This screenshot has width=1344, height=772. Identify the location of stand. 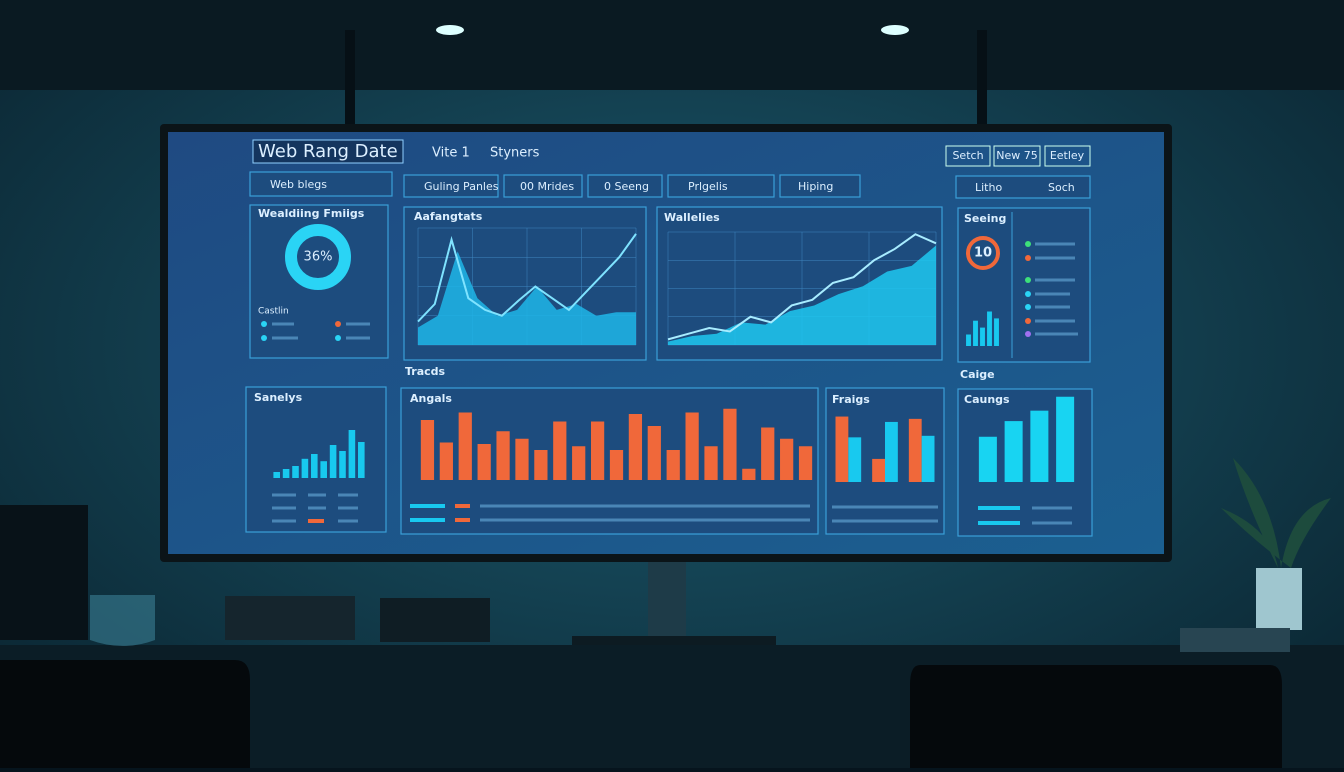
(667, 600).